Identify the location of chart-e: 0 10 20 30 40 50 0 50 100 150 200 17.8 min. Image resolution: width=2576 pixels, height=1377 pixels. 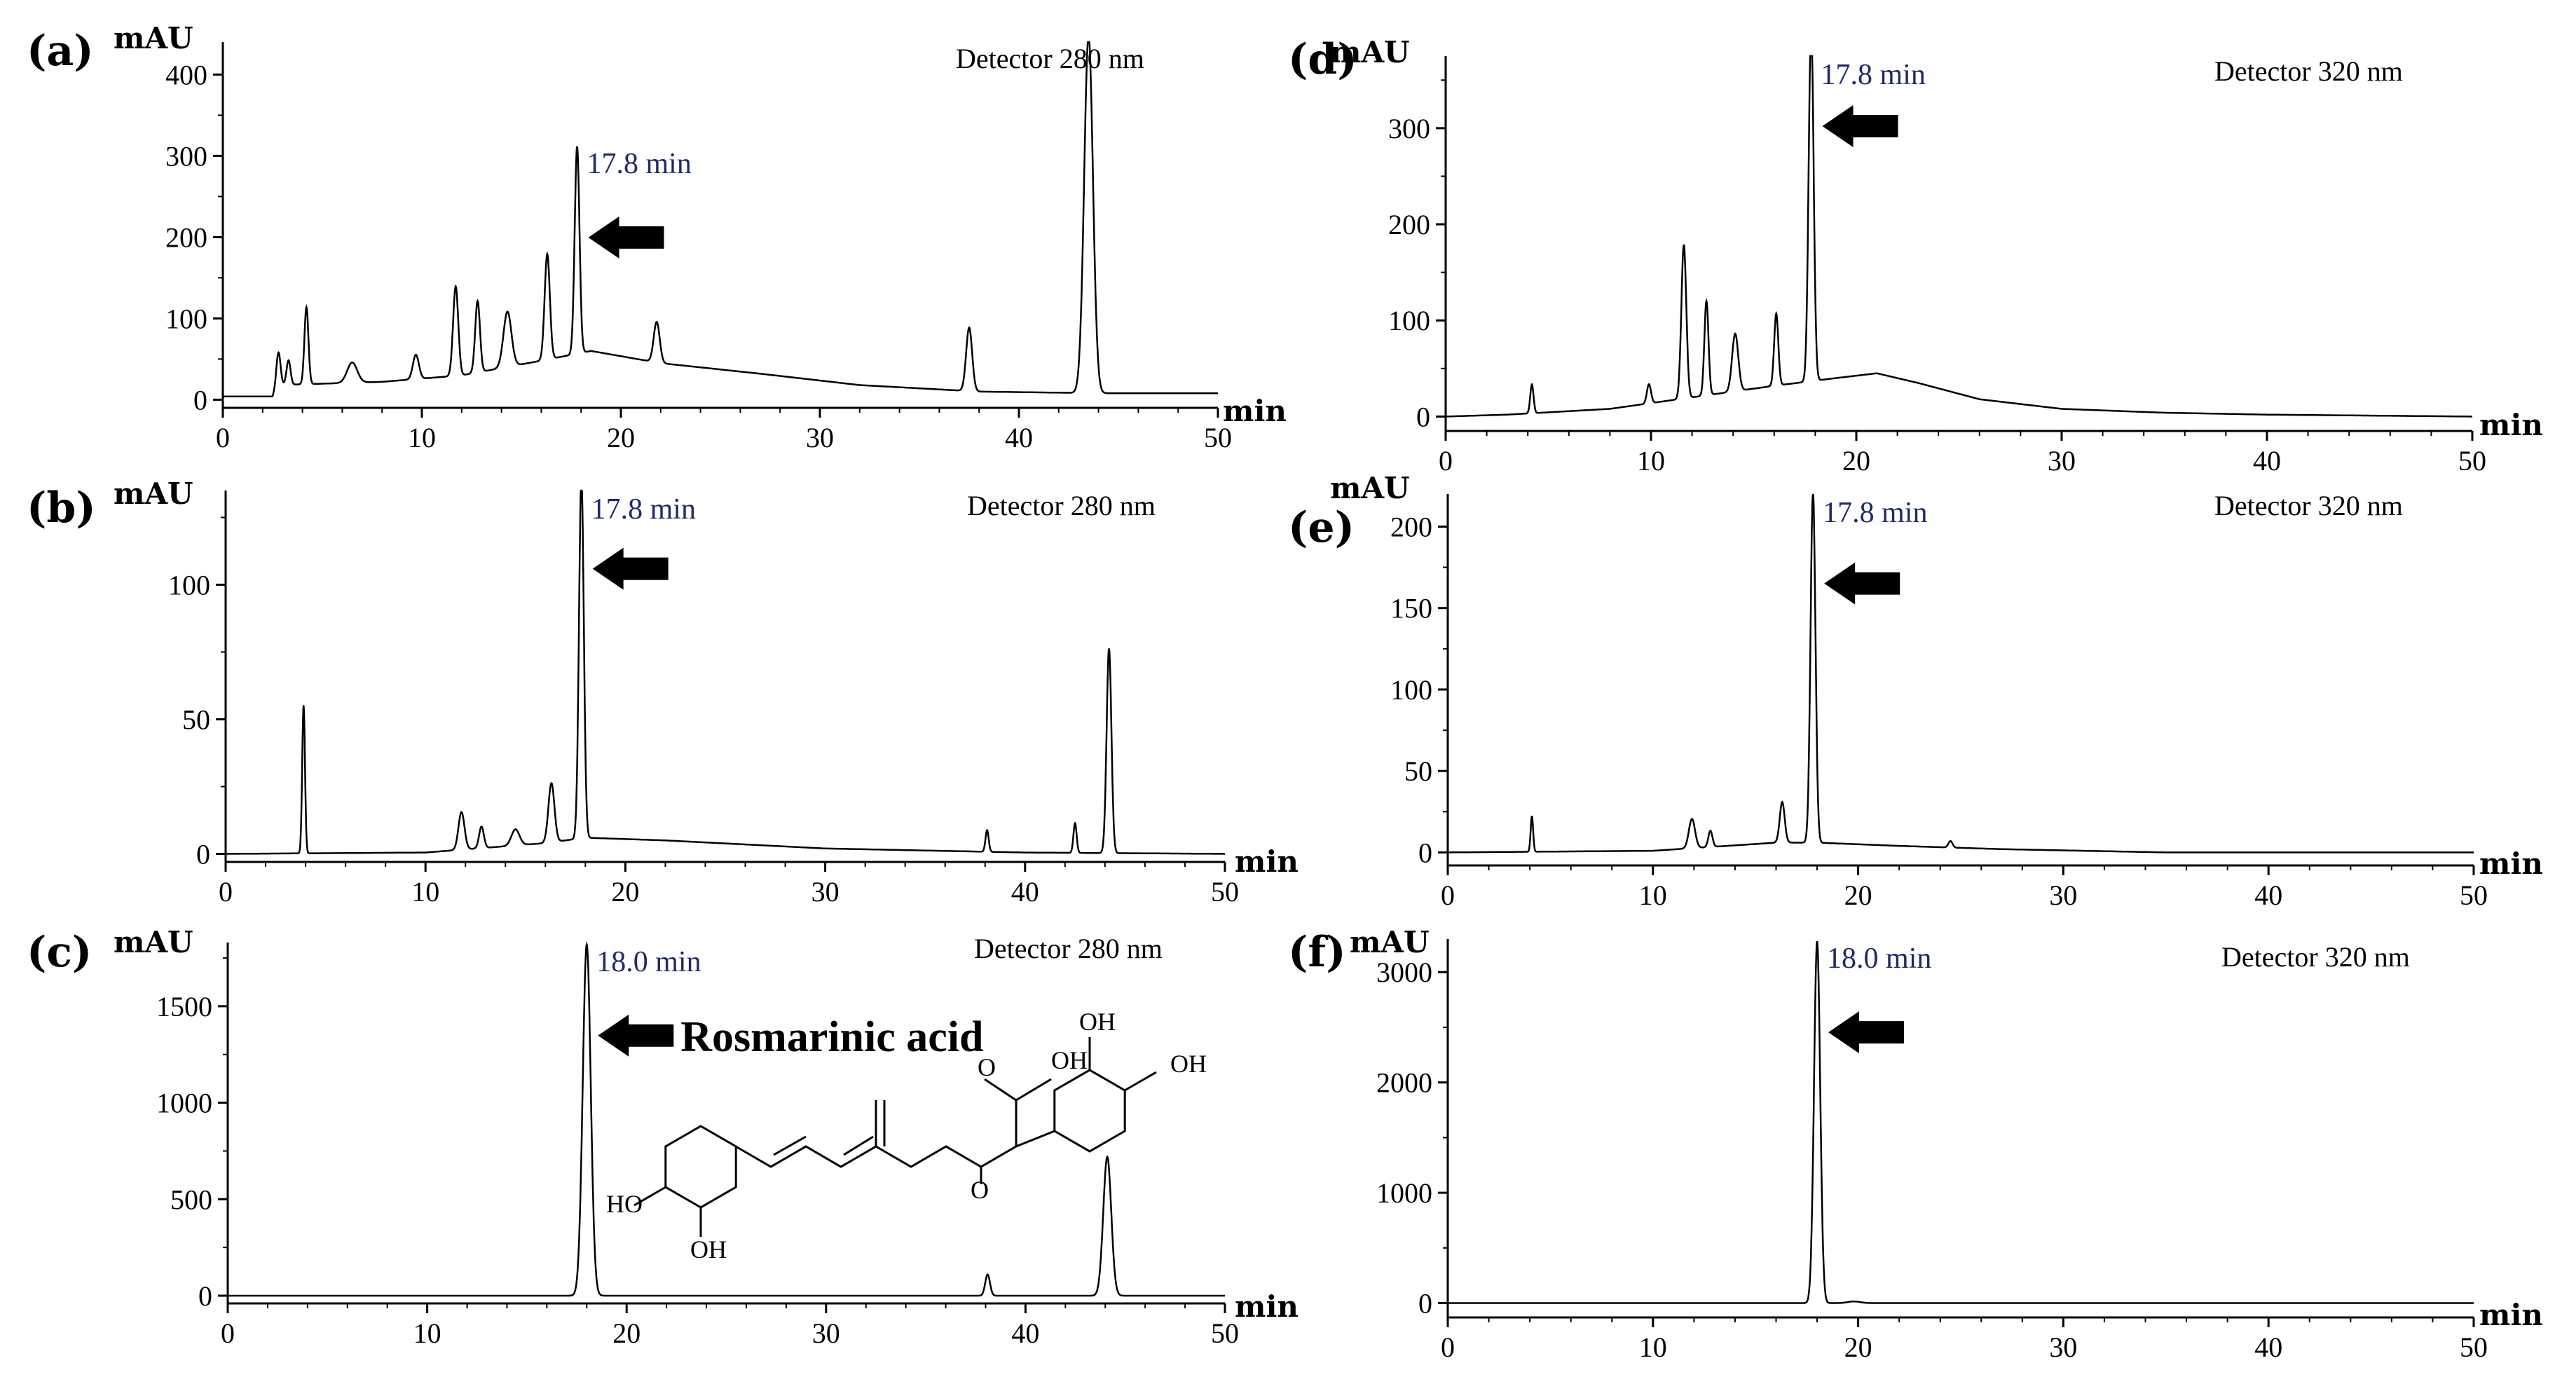
(1939, 702).